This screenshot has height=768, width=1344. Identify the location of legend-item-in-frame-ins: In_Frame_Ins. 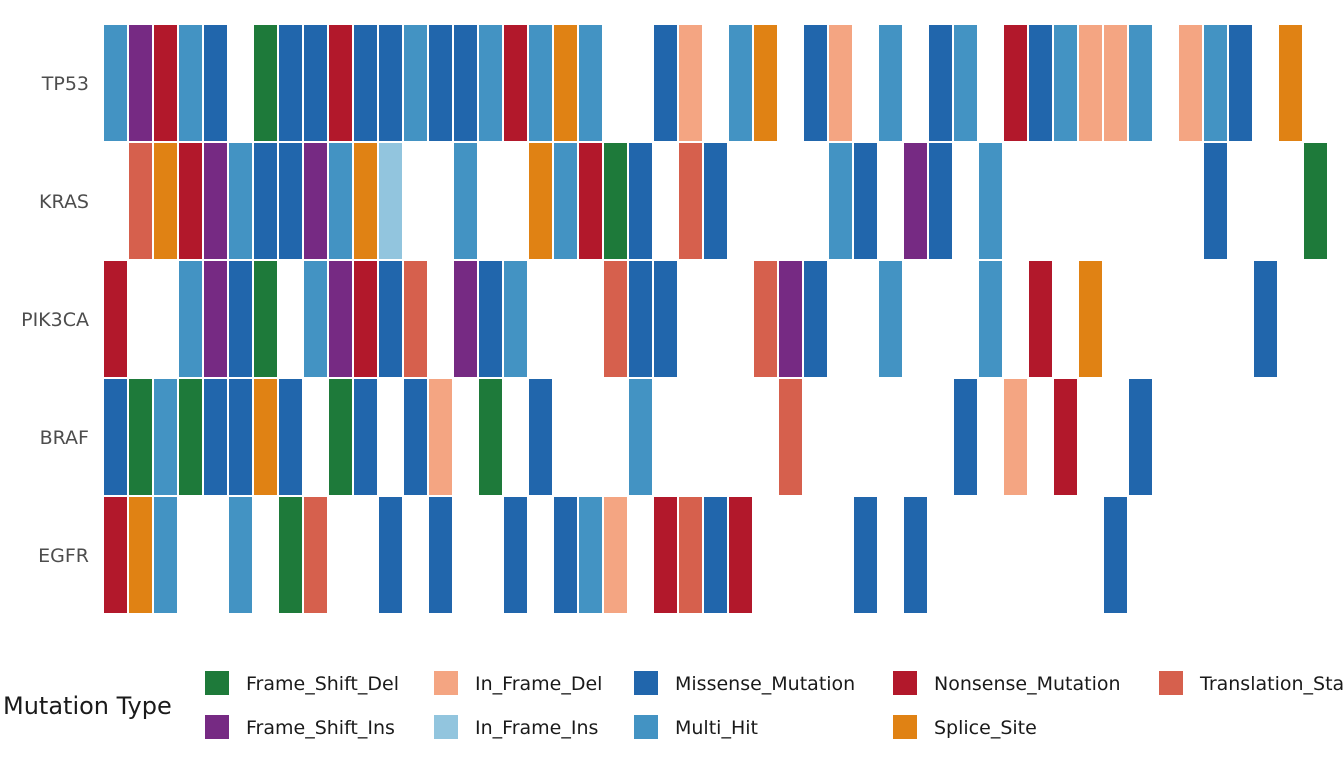
(516, 727).